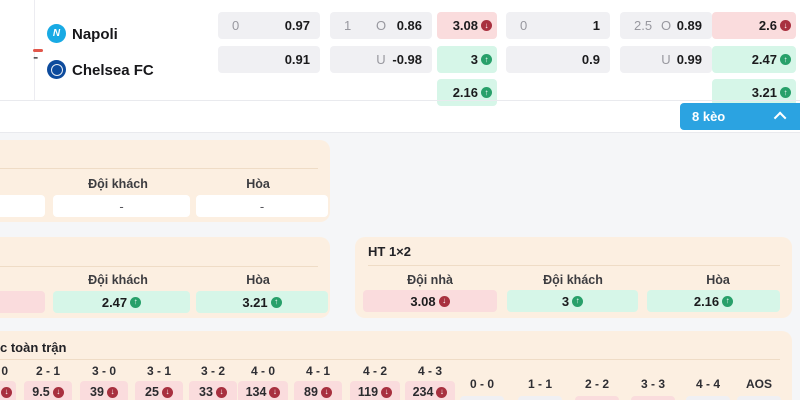  Describe the element at coordinates (400, 100) in the screenshot. I see `row-separator` at that location.